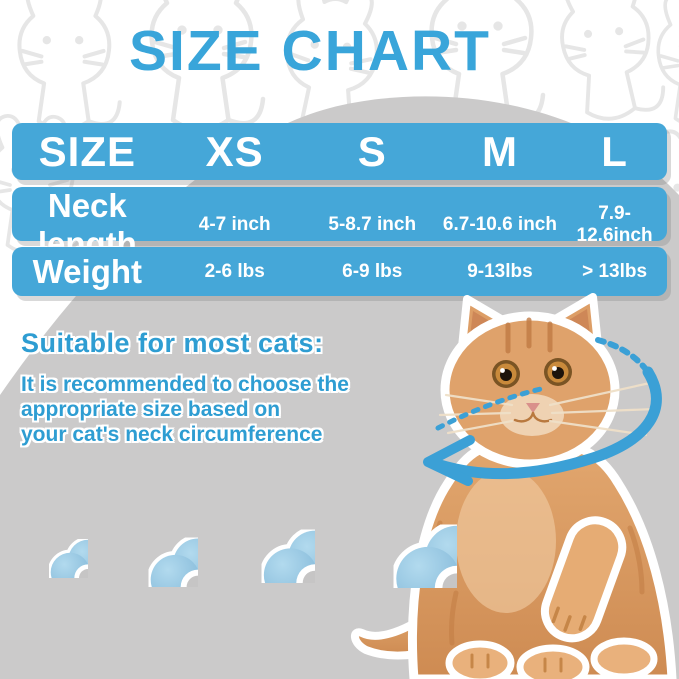 This screenshot has width=679, height=679. Describe the element at coordinates (261, 529) in the screenshot. I see `flower-collar-m-icon` at that location.